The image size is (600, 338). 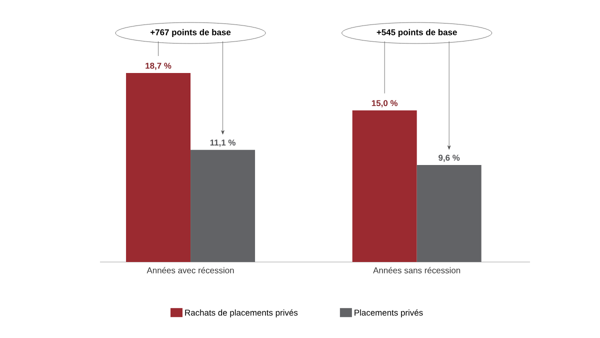 I want to click on text: +767 points de base, so click(x=190, y=33).